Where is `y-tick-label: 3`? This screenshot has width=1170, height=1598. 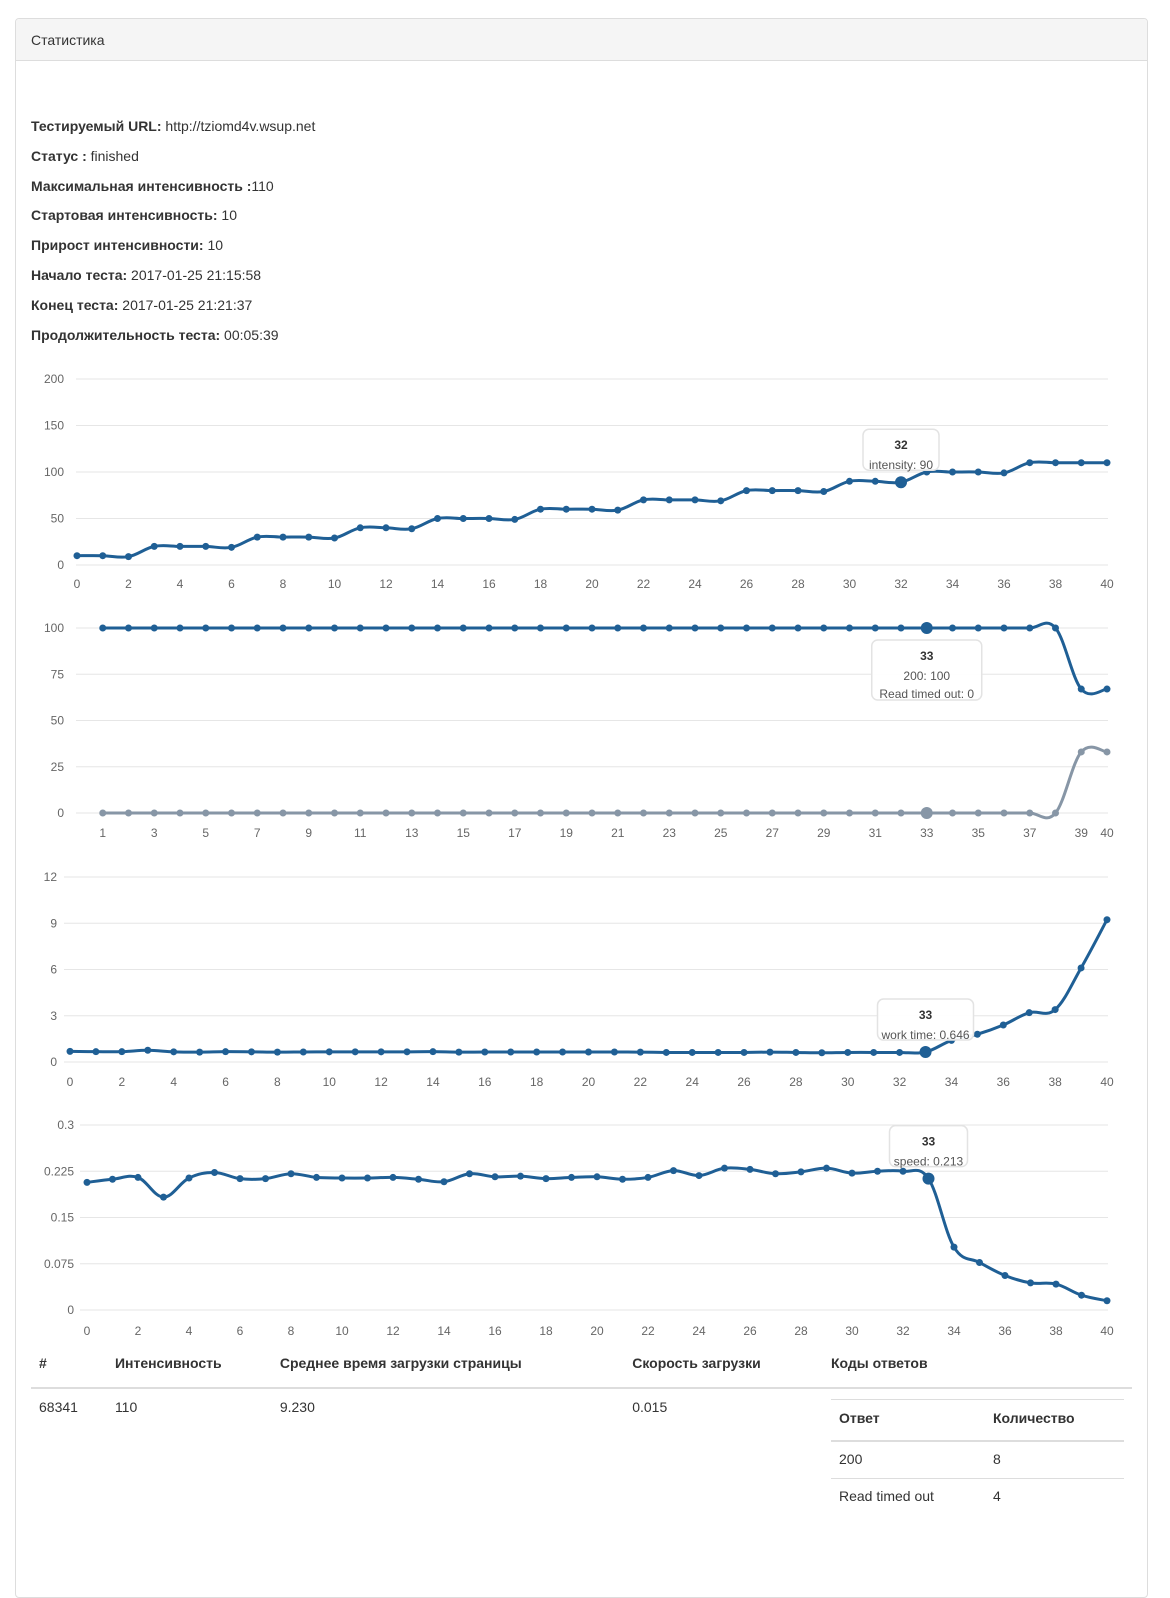 y-tick-label: 3 is located at coordinates (53, 1016).